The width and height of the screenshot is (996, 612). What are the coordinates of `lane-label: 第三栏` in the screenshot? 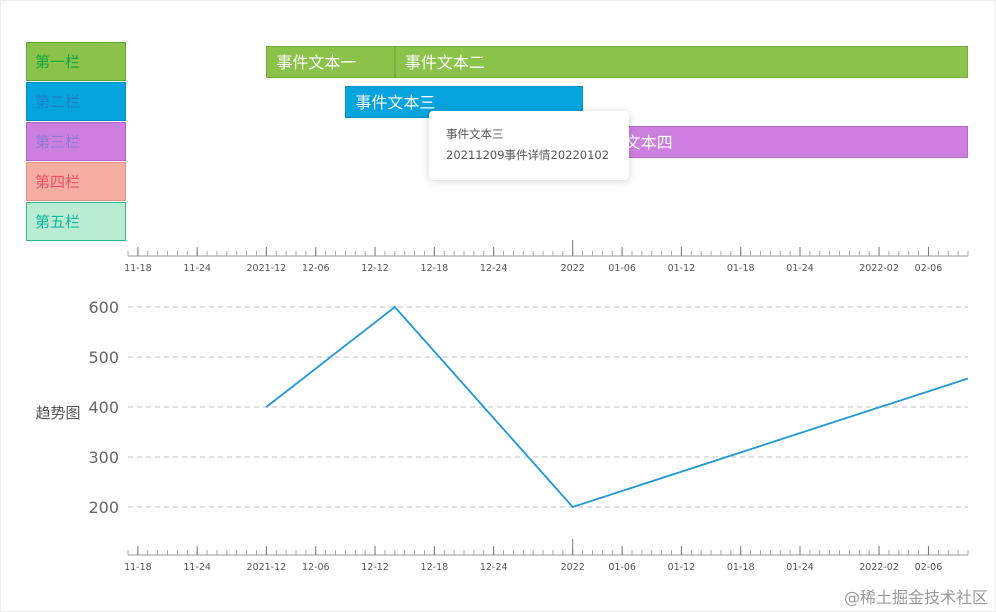 It's located at (76, 141).